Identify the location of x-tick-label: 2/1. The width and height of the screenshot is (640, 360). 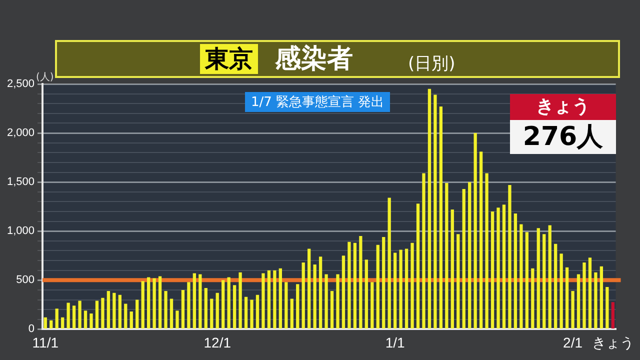
(573, 342).